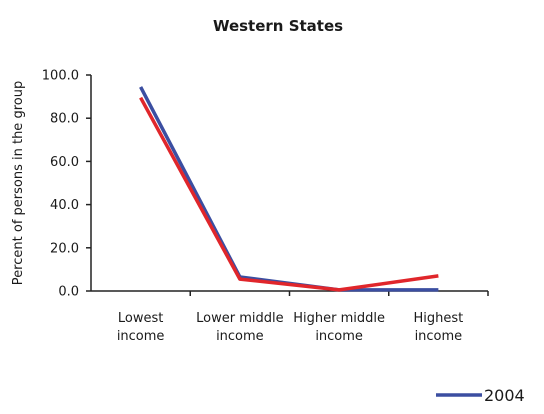 The height and width of the screenshot is (414, 544). What do you see at coordinates (64, 162) in the screenshot?
I see `y-tick-label: 60.0` at bounding box center [64, 162].